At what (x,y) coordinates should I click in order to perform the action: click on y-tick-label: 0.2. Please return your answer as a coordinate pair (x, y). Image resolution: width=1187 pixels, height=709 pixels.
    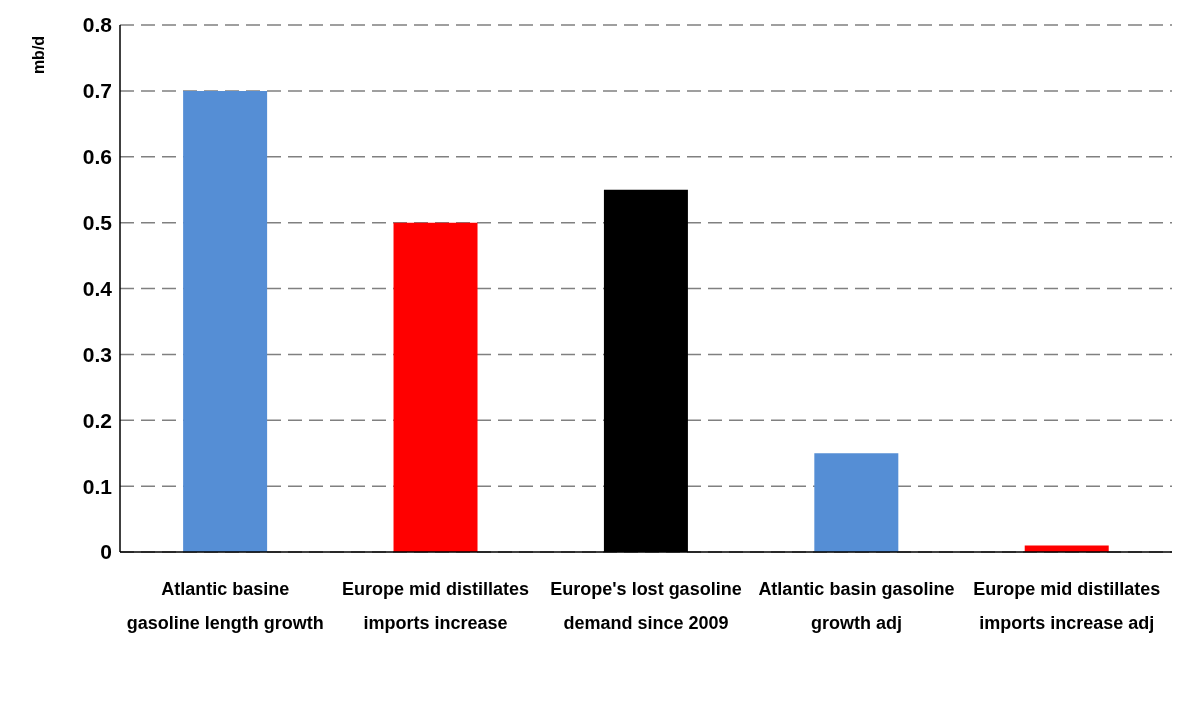
    Looking at the image, I should click on (97, 420).